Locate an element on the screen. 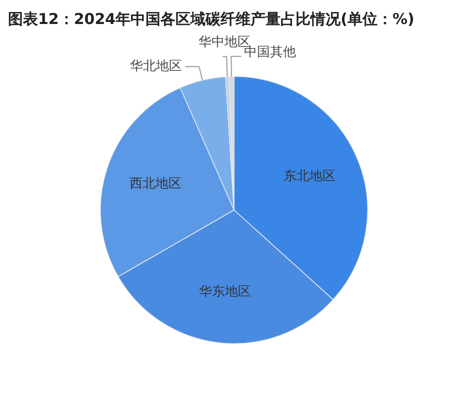 The width and height of the screenshot is (468, 417). chart-title: 图表12：2024年中国各区域碳纤维产量占比情况(单位：%) is located at coordinates (211, 19).